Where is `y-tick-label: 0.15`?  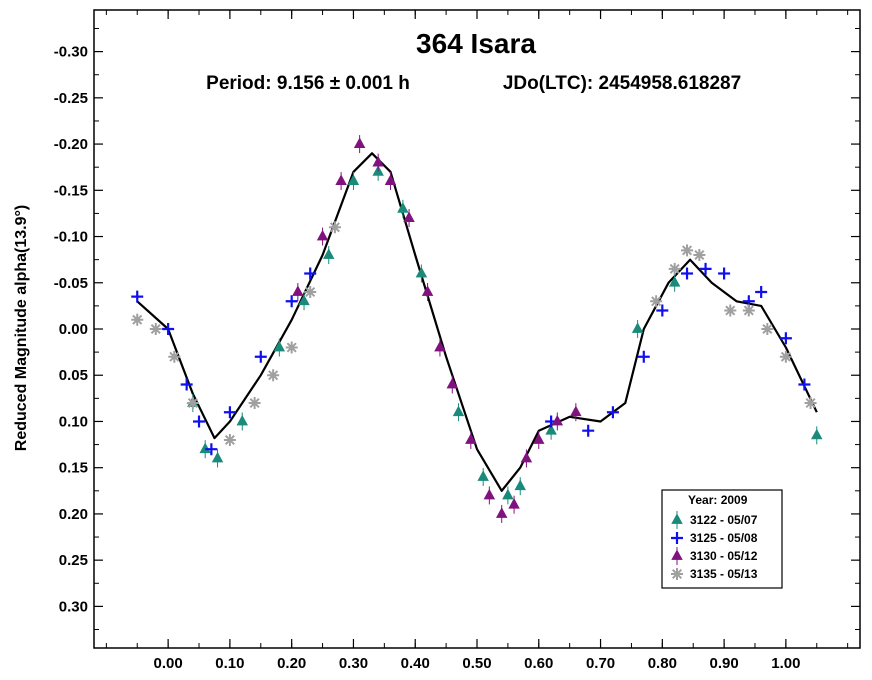 y-tick-label: 0.15 is located at coordinates (73, 468).